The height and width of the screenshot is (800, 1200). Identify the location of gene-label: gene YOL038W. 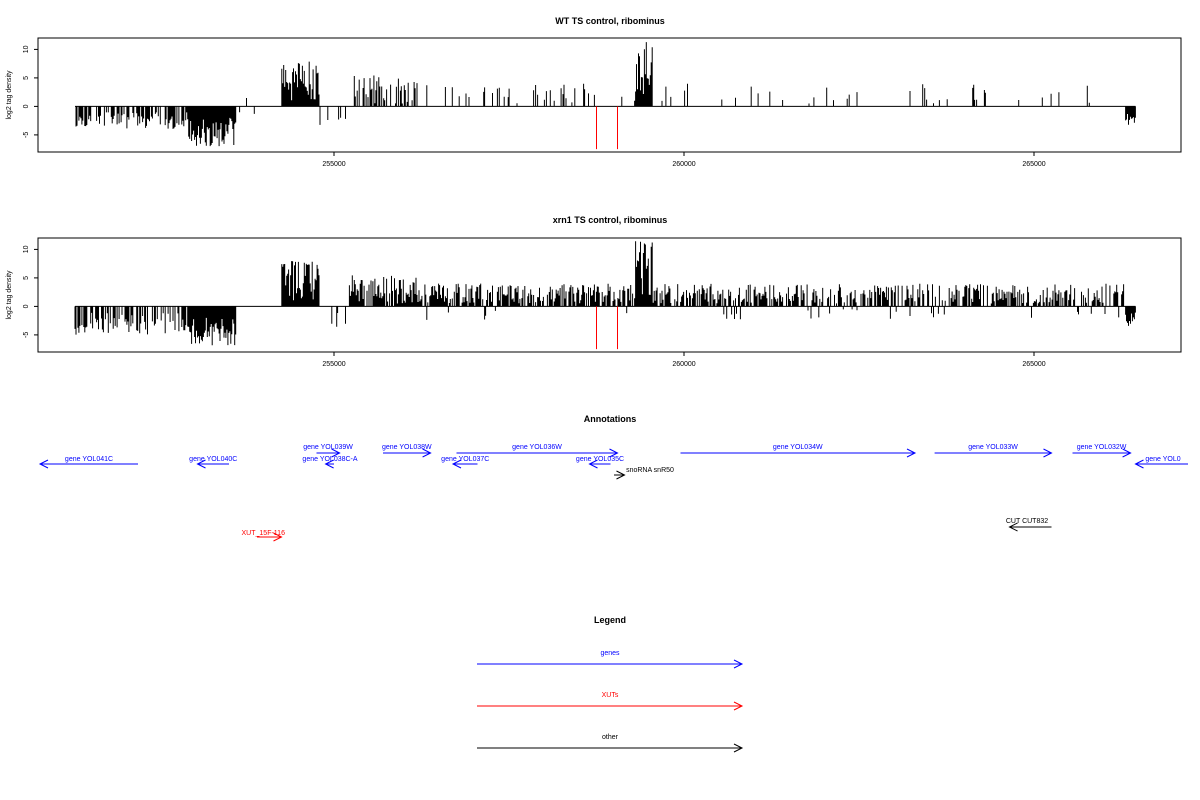
(407, 447).